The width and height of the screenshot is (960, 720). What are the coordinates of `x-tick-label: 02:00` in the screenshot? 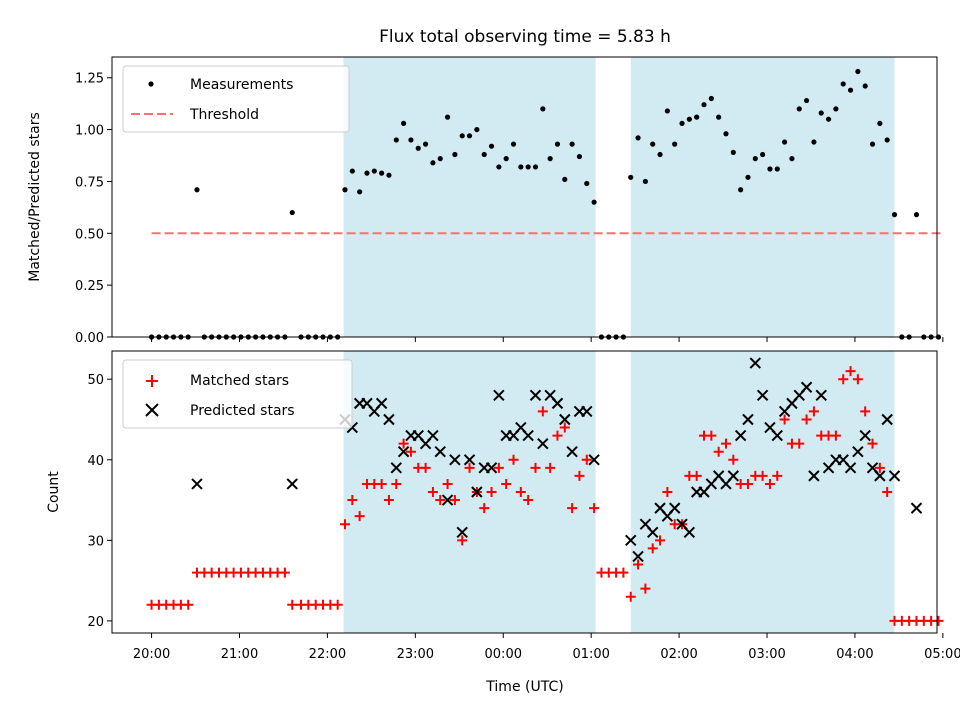 It's located at (678, 654).